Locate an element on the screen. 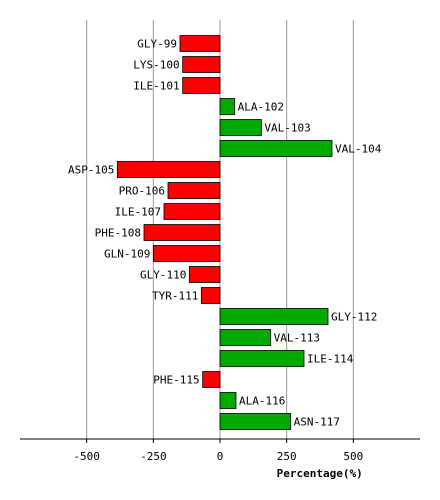 This screenshot has width=440, height=500. category-label-lys-100: LYS-100 is located at coordinates (156, 65).